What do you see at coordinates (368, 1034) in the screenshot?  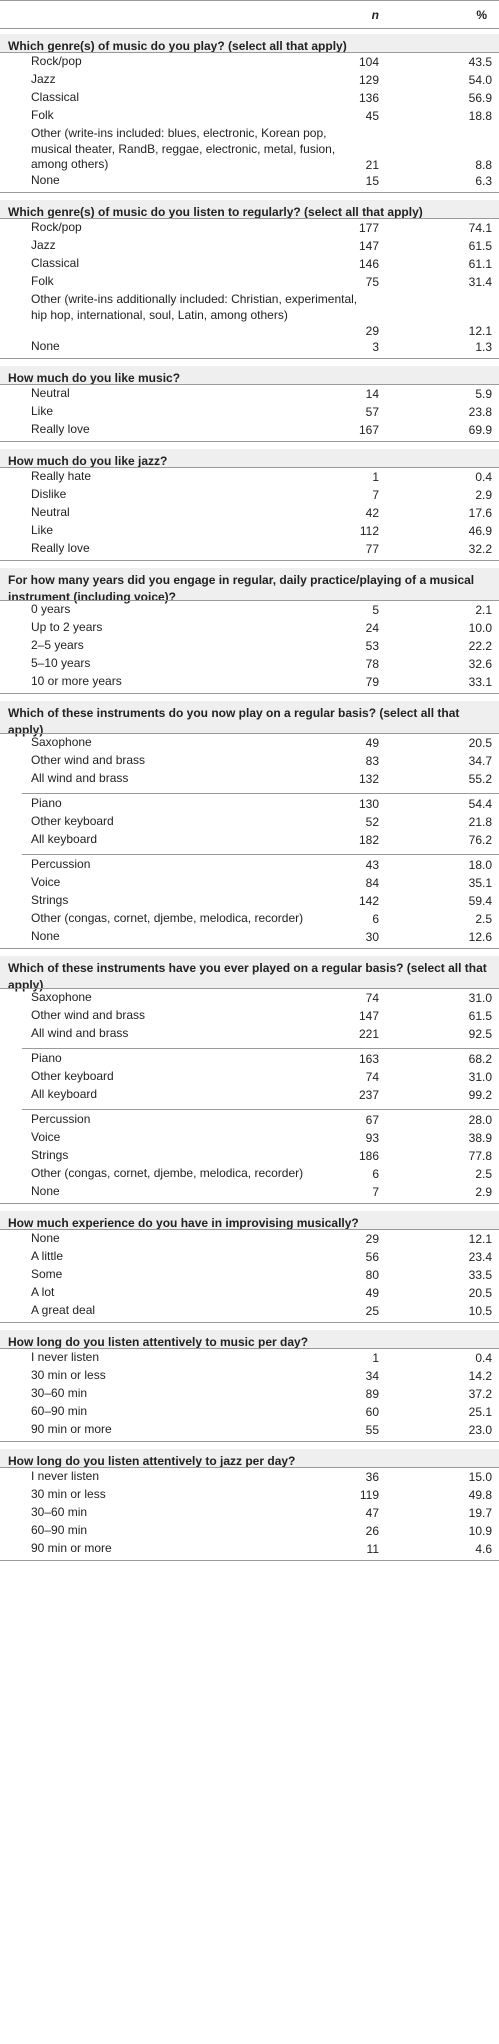 I see `row-n: 221` at bounding box center [368, 1034].